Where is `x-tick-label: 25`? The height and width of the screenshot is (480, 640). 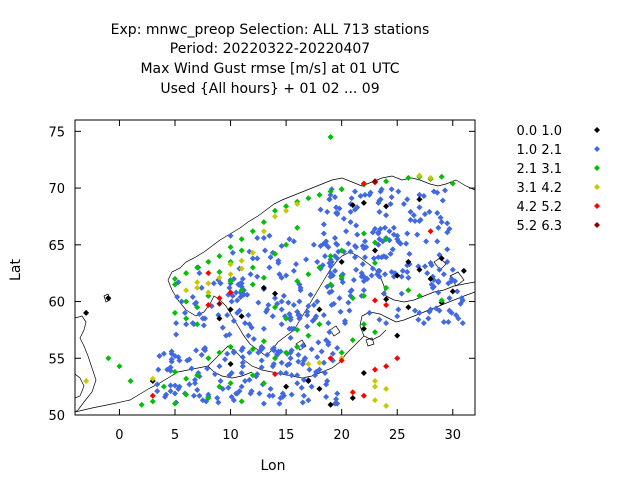 x-tick-label: 25 is located at coordinates (397, 435).